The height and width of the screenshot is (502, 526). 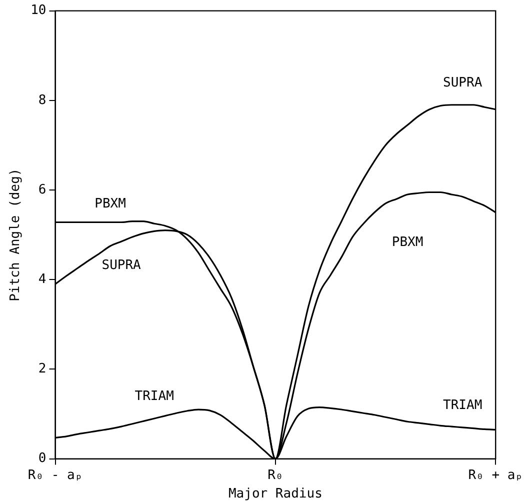 I want to click on y-tick-label: 6, so click(x=42, y=190).